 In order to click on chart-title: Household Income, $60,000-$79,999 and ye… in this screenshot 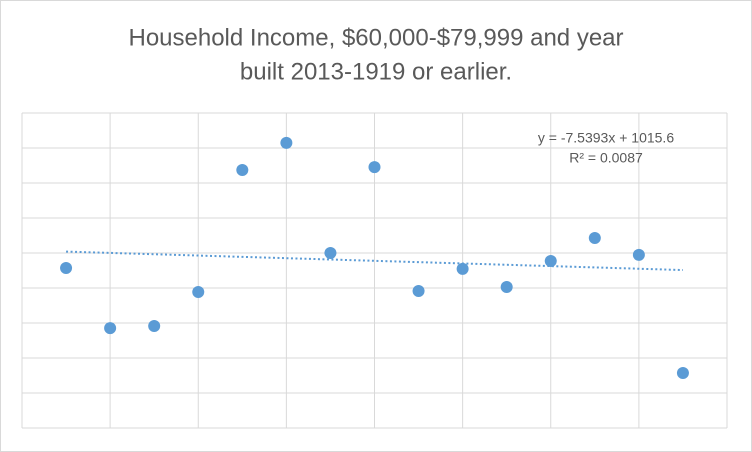, I will do `click(375, 37)`.